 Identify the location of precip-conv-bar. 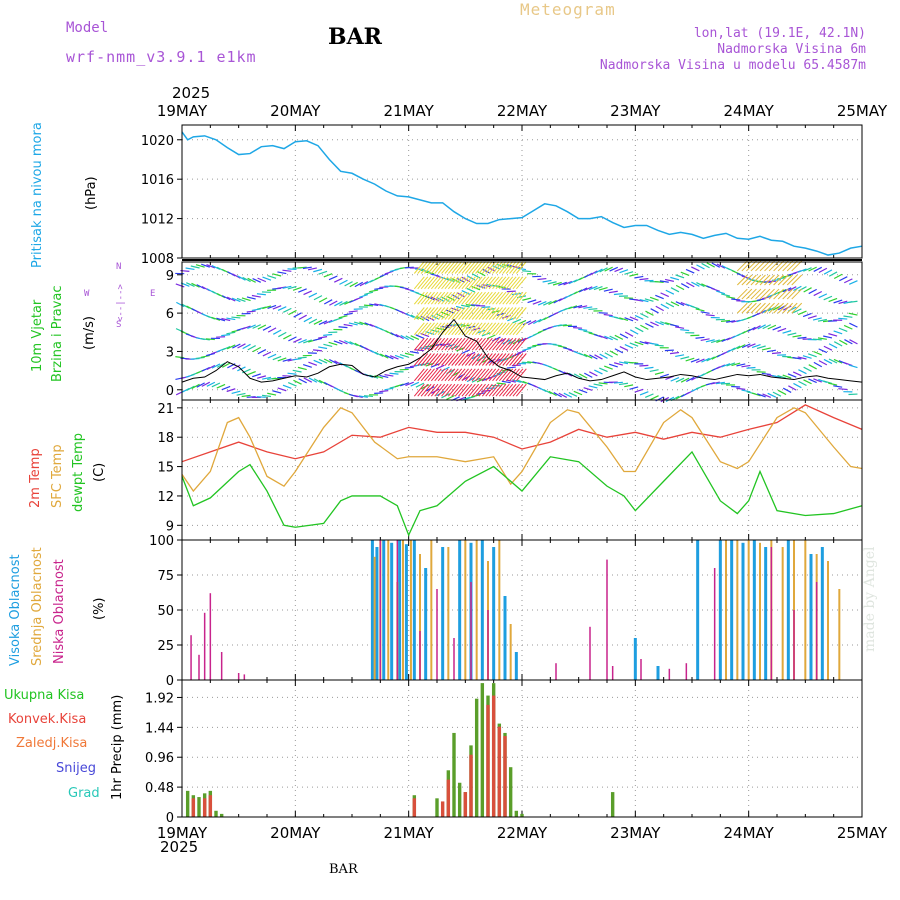
(414, 807).